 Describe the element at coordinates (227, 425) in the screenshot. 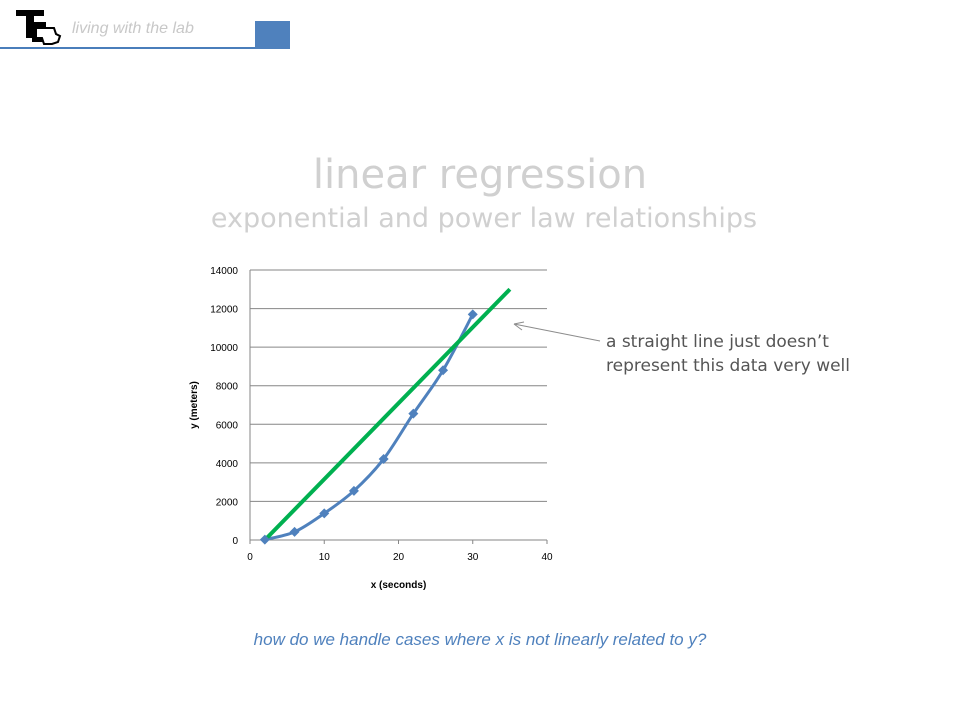

I see `y-tick-label: 6000` at that location.